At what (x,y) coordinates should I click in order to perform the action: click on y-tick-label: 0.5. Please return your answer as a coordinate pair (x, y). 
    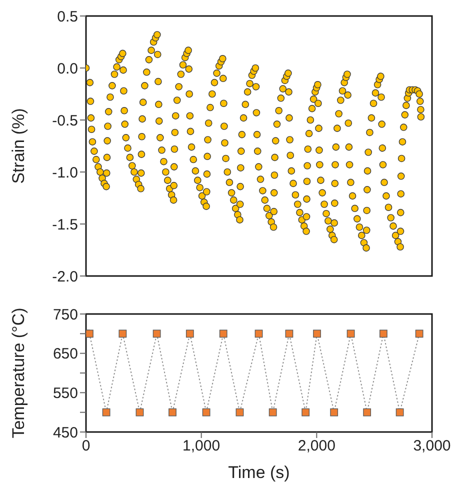
    Looking at the image, I should click on (67, 17).